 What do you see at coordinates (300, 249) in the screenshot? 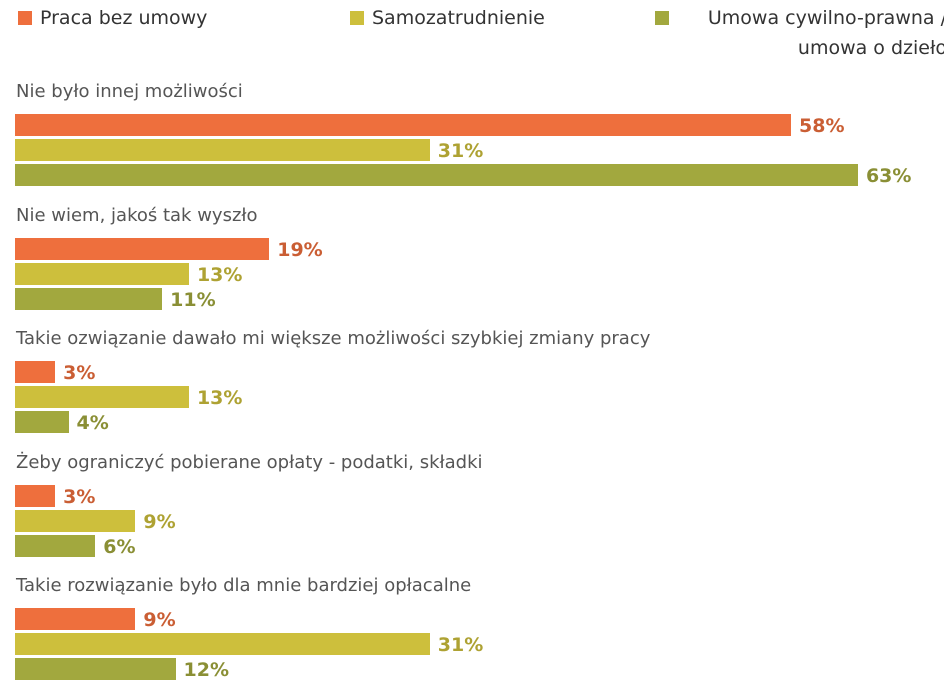
I see `value-label: 19%` at bounding box center [300, 249].